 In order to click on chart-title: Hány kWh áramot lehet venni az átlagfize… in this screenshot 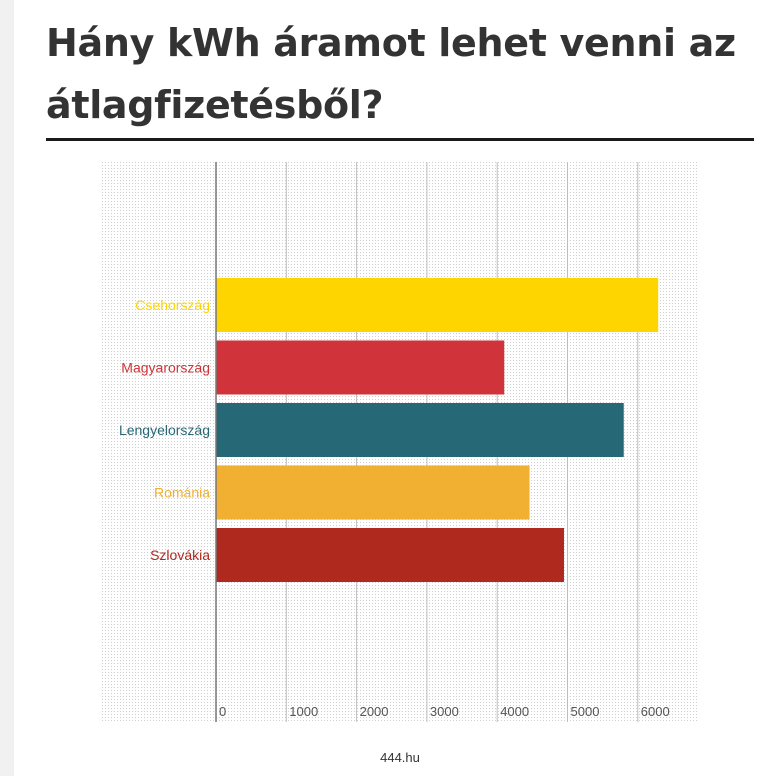, I will do `click(391, 74)`.